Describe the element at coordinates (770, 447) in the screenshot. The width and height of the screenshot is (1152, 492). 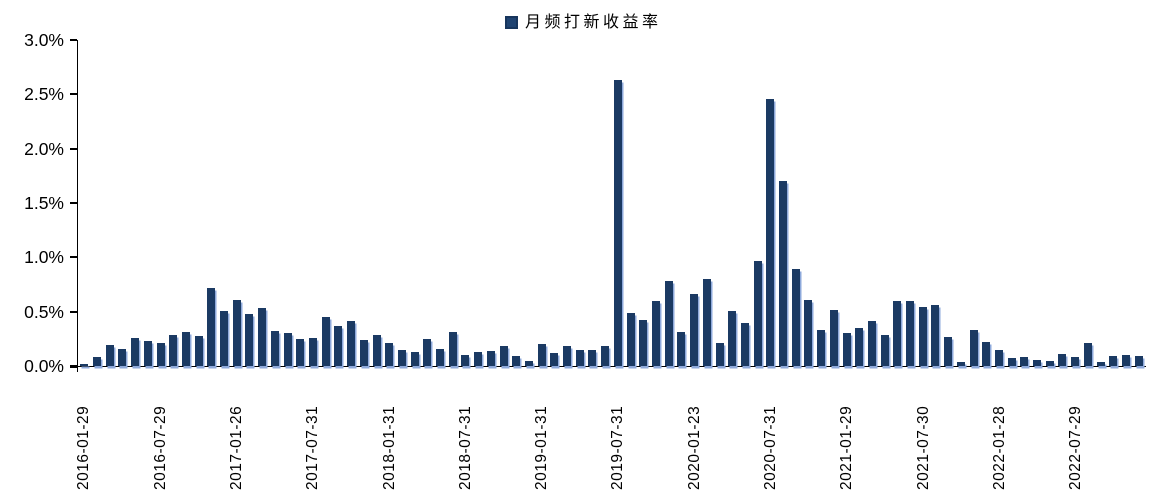
I see `x-tick-label: 2020-07-31` at that location.